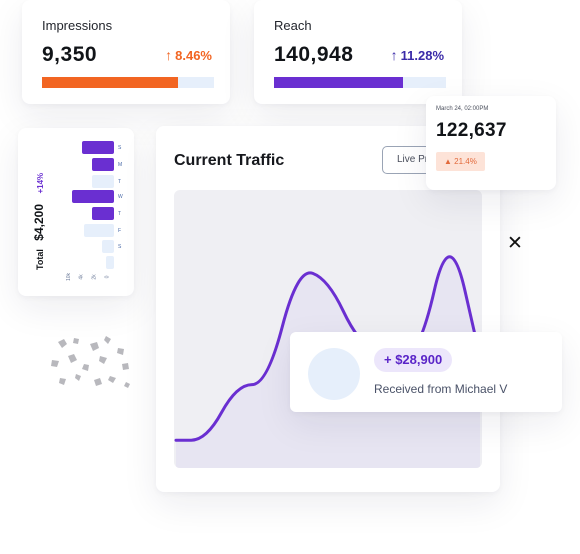 This screenshot has width=580, height=554. Describe the element at coordinates (465, 161) in the screenshot. I see `highlight-badge-value: 21.4%` at that location.